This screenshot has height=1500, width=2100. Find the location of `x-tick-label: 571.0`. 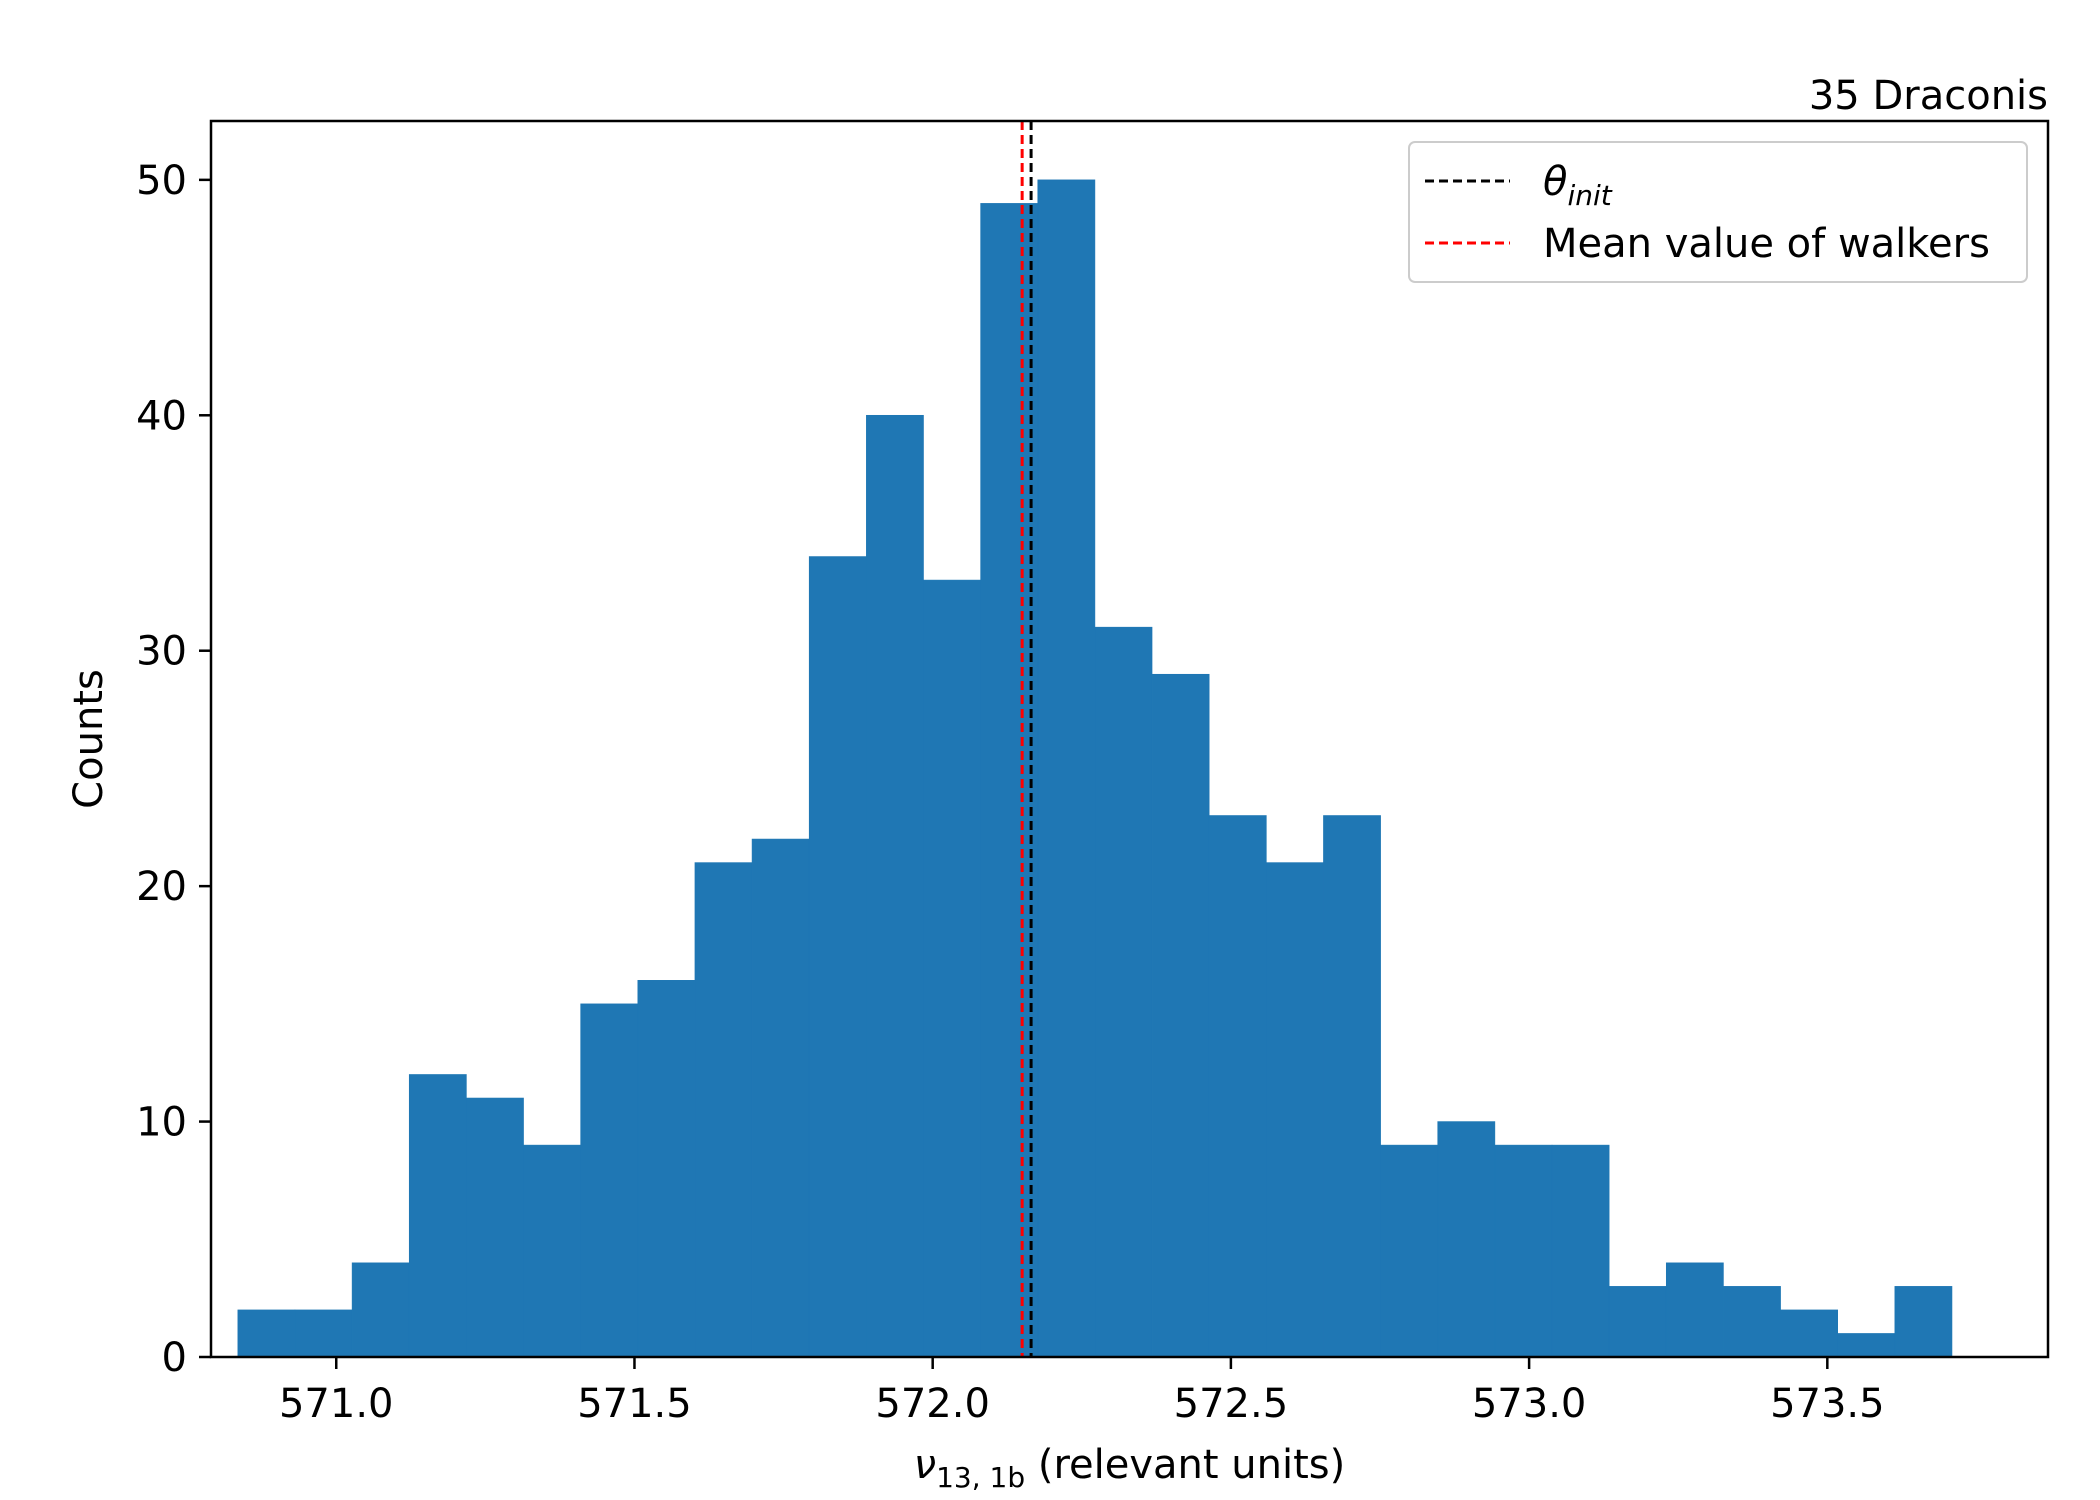

x-tick-label: 571.0 is located at coordinates (336, 1404).